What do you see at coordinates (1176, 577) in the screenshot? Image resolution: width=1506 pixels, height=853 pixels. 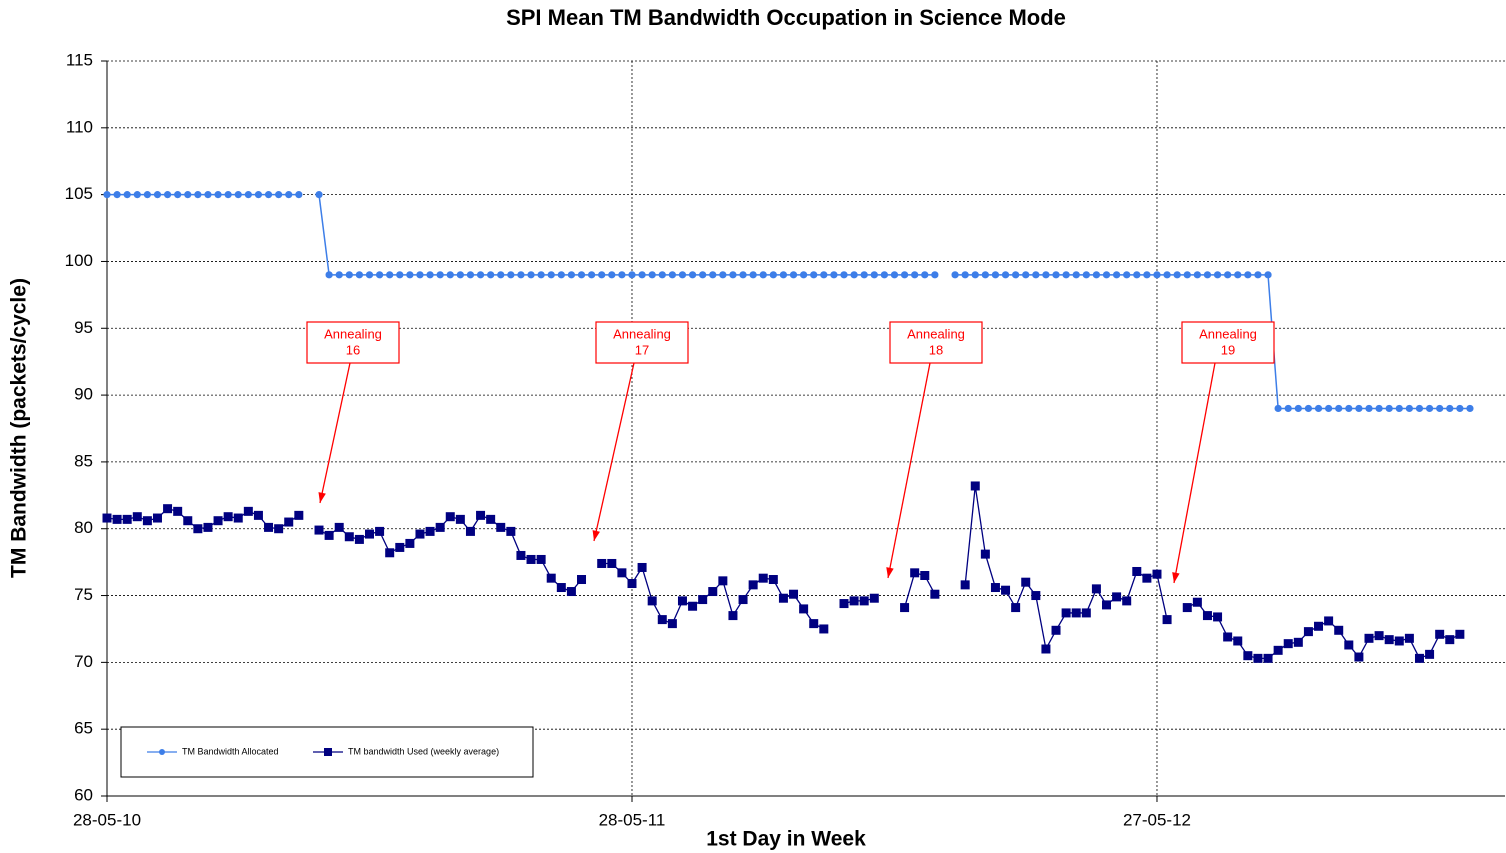 I see `annotation-arrowhead` at bounding box center [1176, 577].